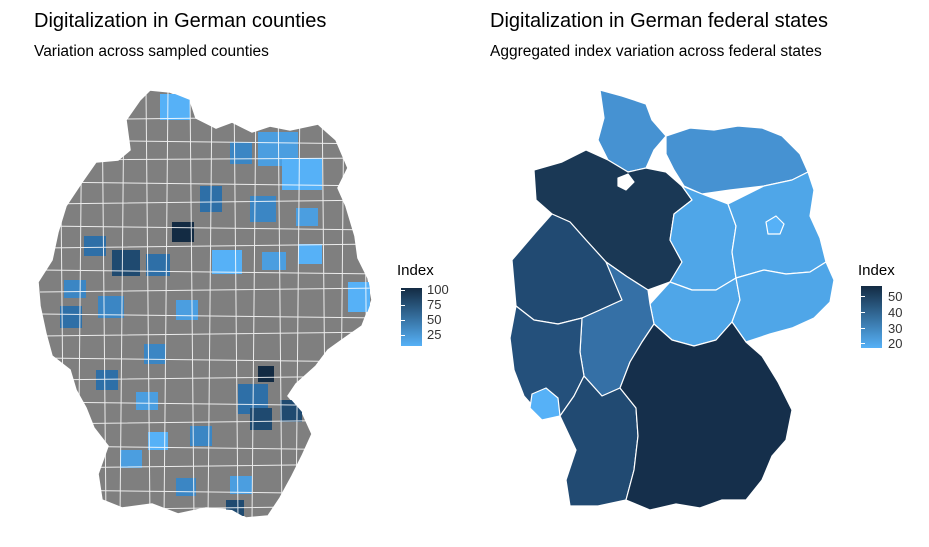  Describe the element at coordinates (895, 343) in the screenshot. I see `state-legend-tick: 20` at that location.